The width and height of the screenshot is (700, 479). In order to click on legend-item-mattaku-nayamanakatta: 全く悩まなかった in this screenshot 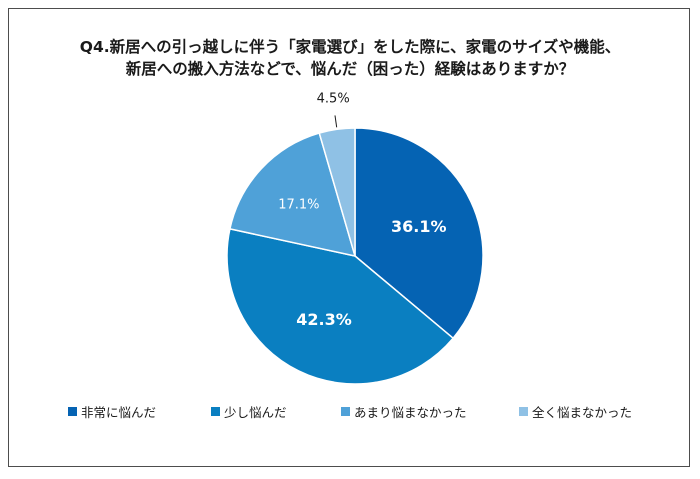, I will do `click(575, 411)`.